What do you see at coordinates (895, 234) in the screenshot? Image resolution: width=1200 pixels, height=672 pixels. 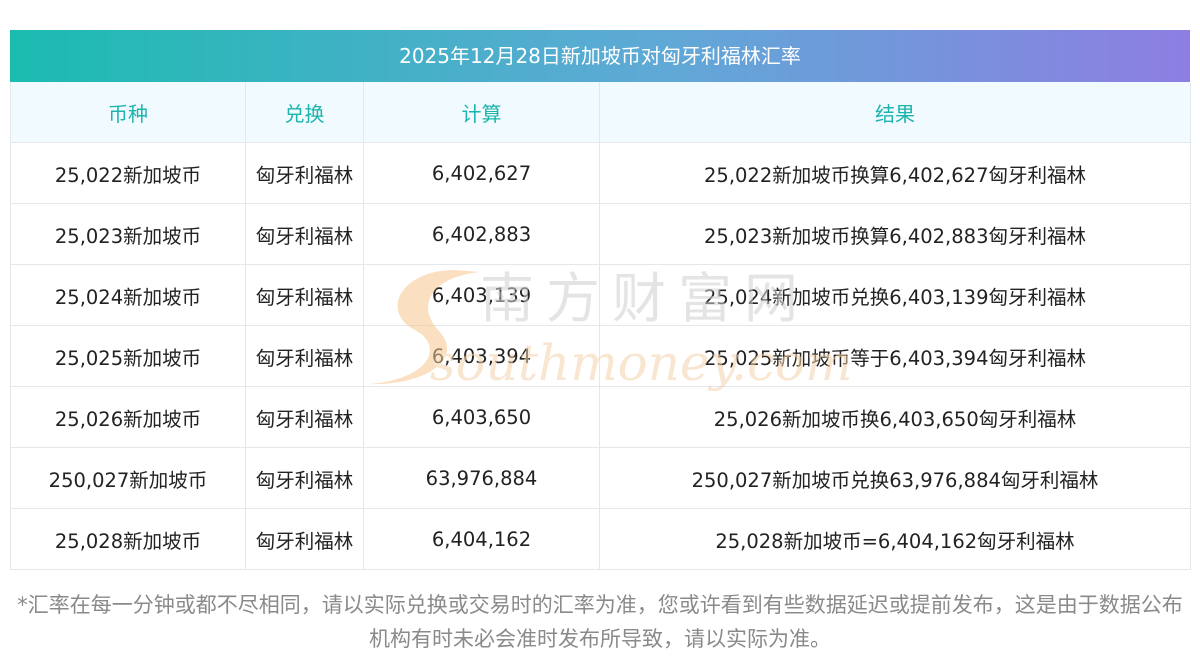 I see `cell-result: 25,023新加坡币换算6,402,883匈牙利福林` at bounding box center [895, 234].